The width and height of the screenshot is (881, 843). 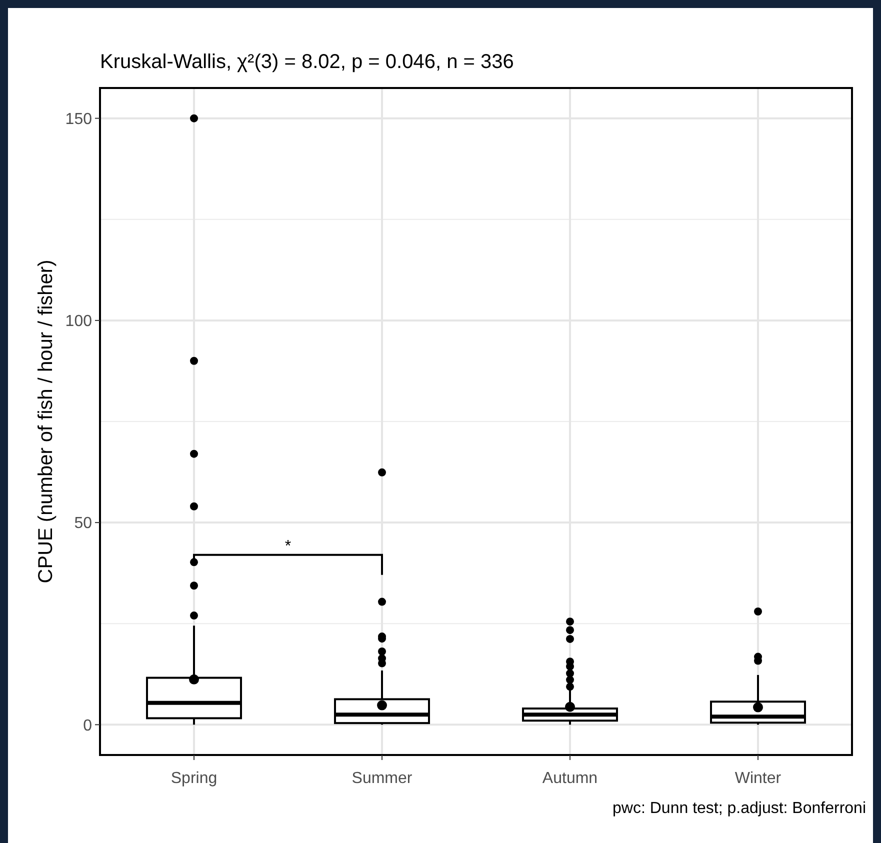 What do you see at coordinates (46, 422) in the screenshot?
I see `y-axis-title: CPUE (number of fish / hour / fisher)` at bounding box center [46, 422].